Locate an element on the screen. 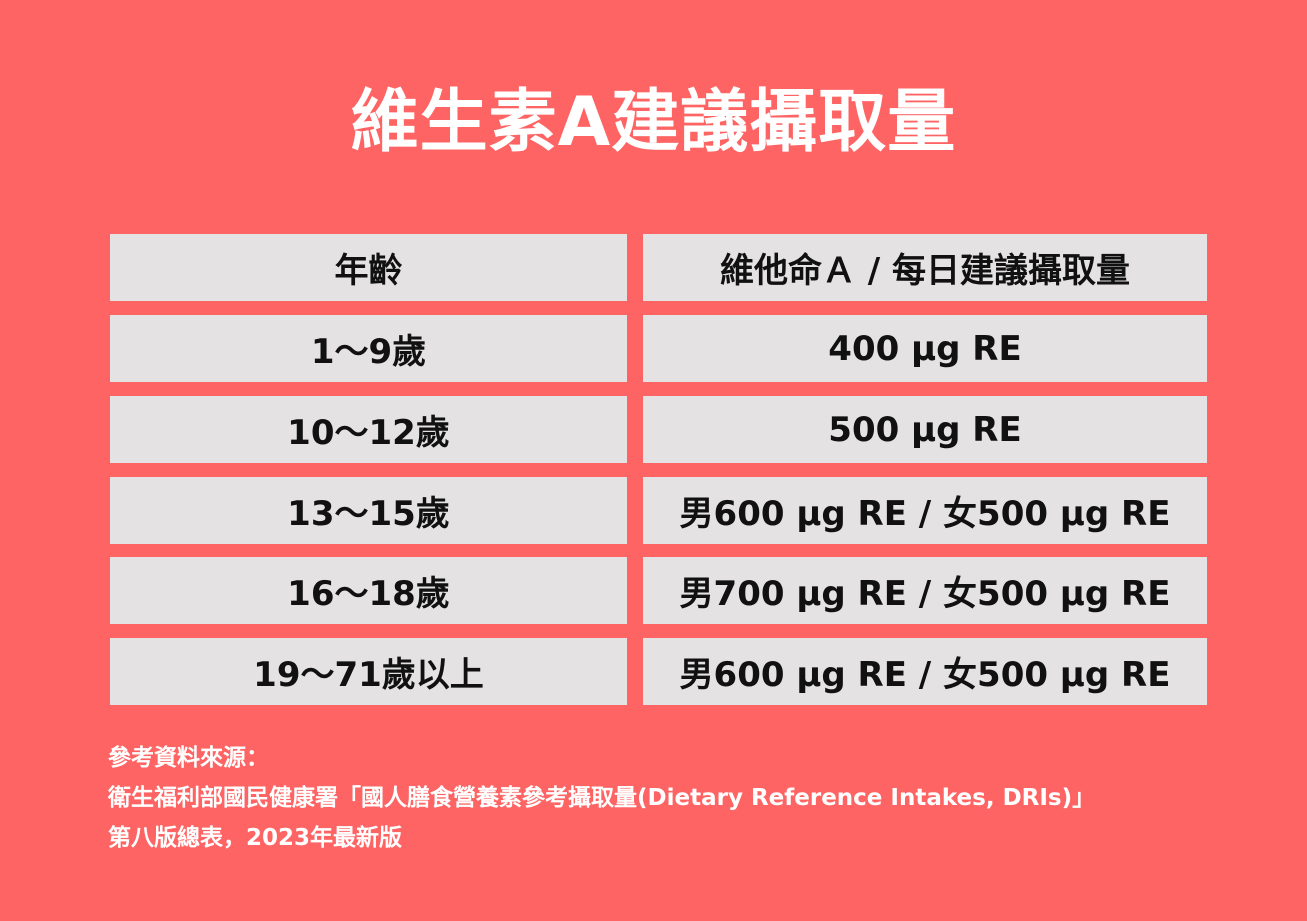 Image resolution: width=1307 pixels, height=921 pixels. page-title: 維生素A建議攝取量 is located at coordinates (653, 122).